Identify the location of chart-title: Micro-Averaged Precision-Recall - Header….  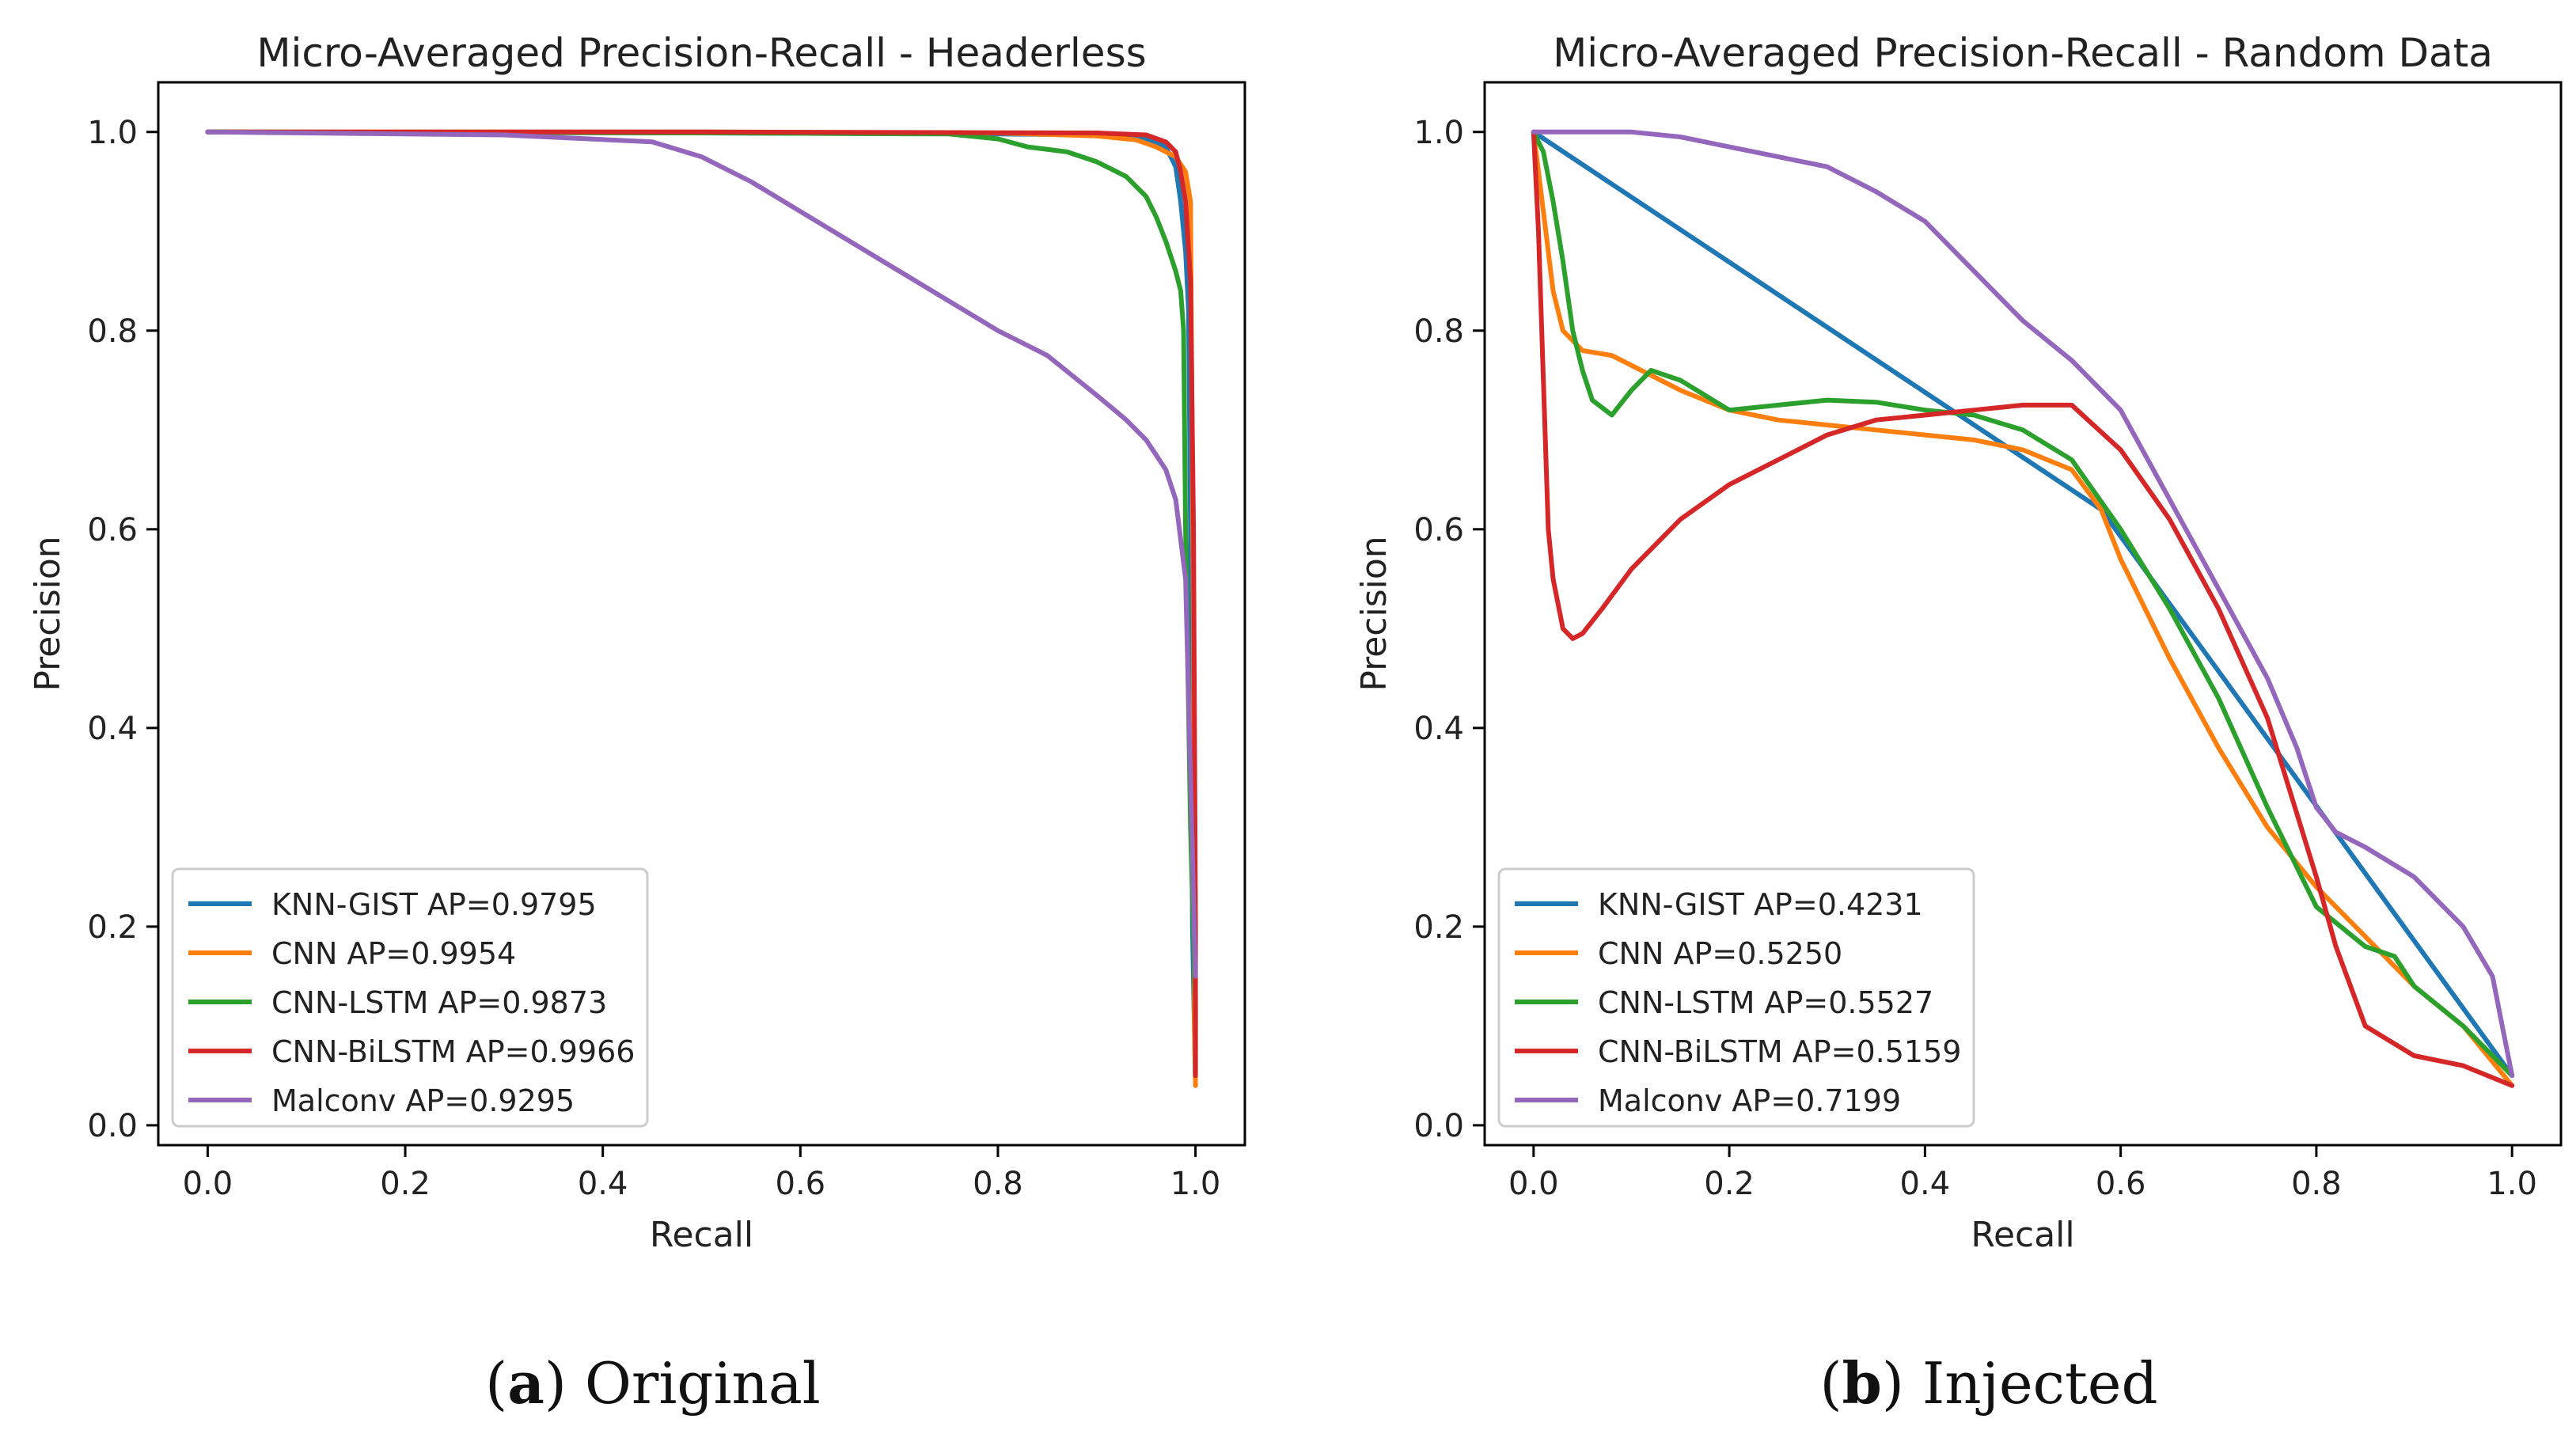
(701, 53).